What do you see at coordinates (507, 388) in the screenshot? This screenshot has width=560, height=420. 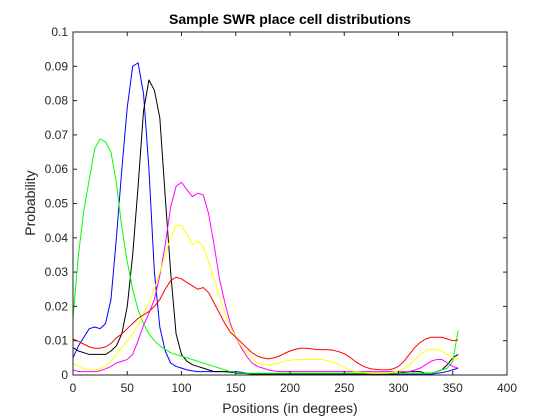 I see `x-tick-label: 400` at bounding box center [507, 388].